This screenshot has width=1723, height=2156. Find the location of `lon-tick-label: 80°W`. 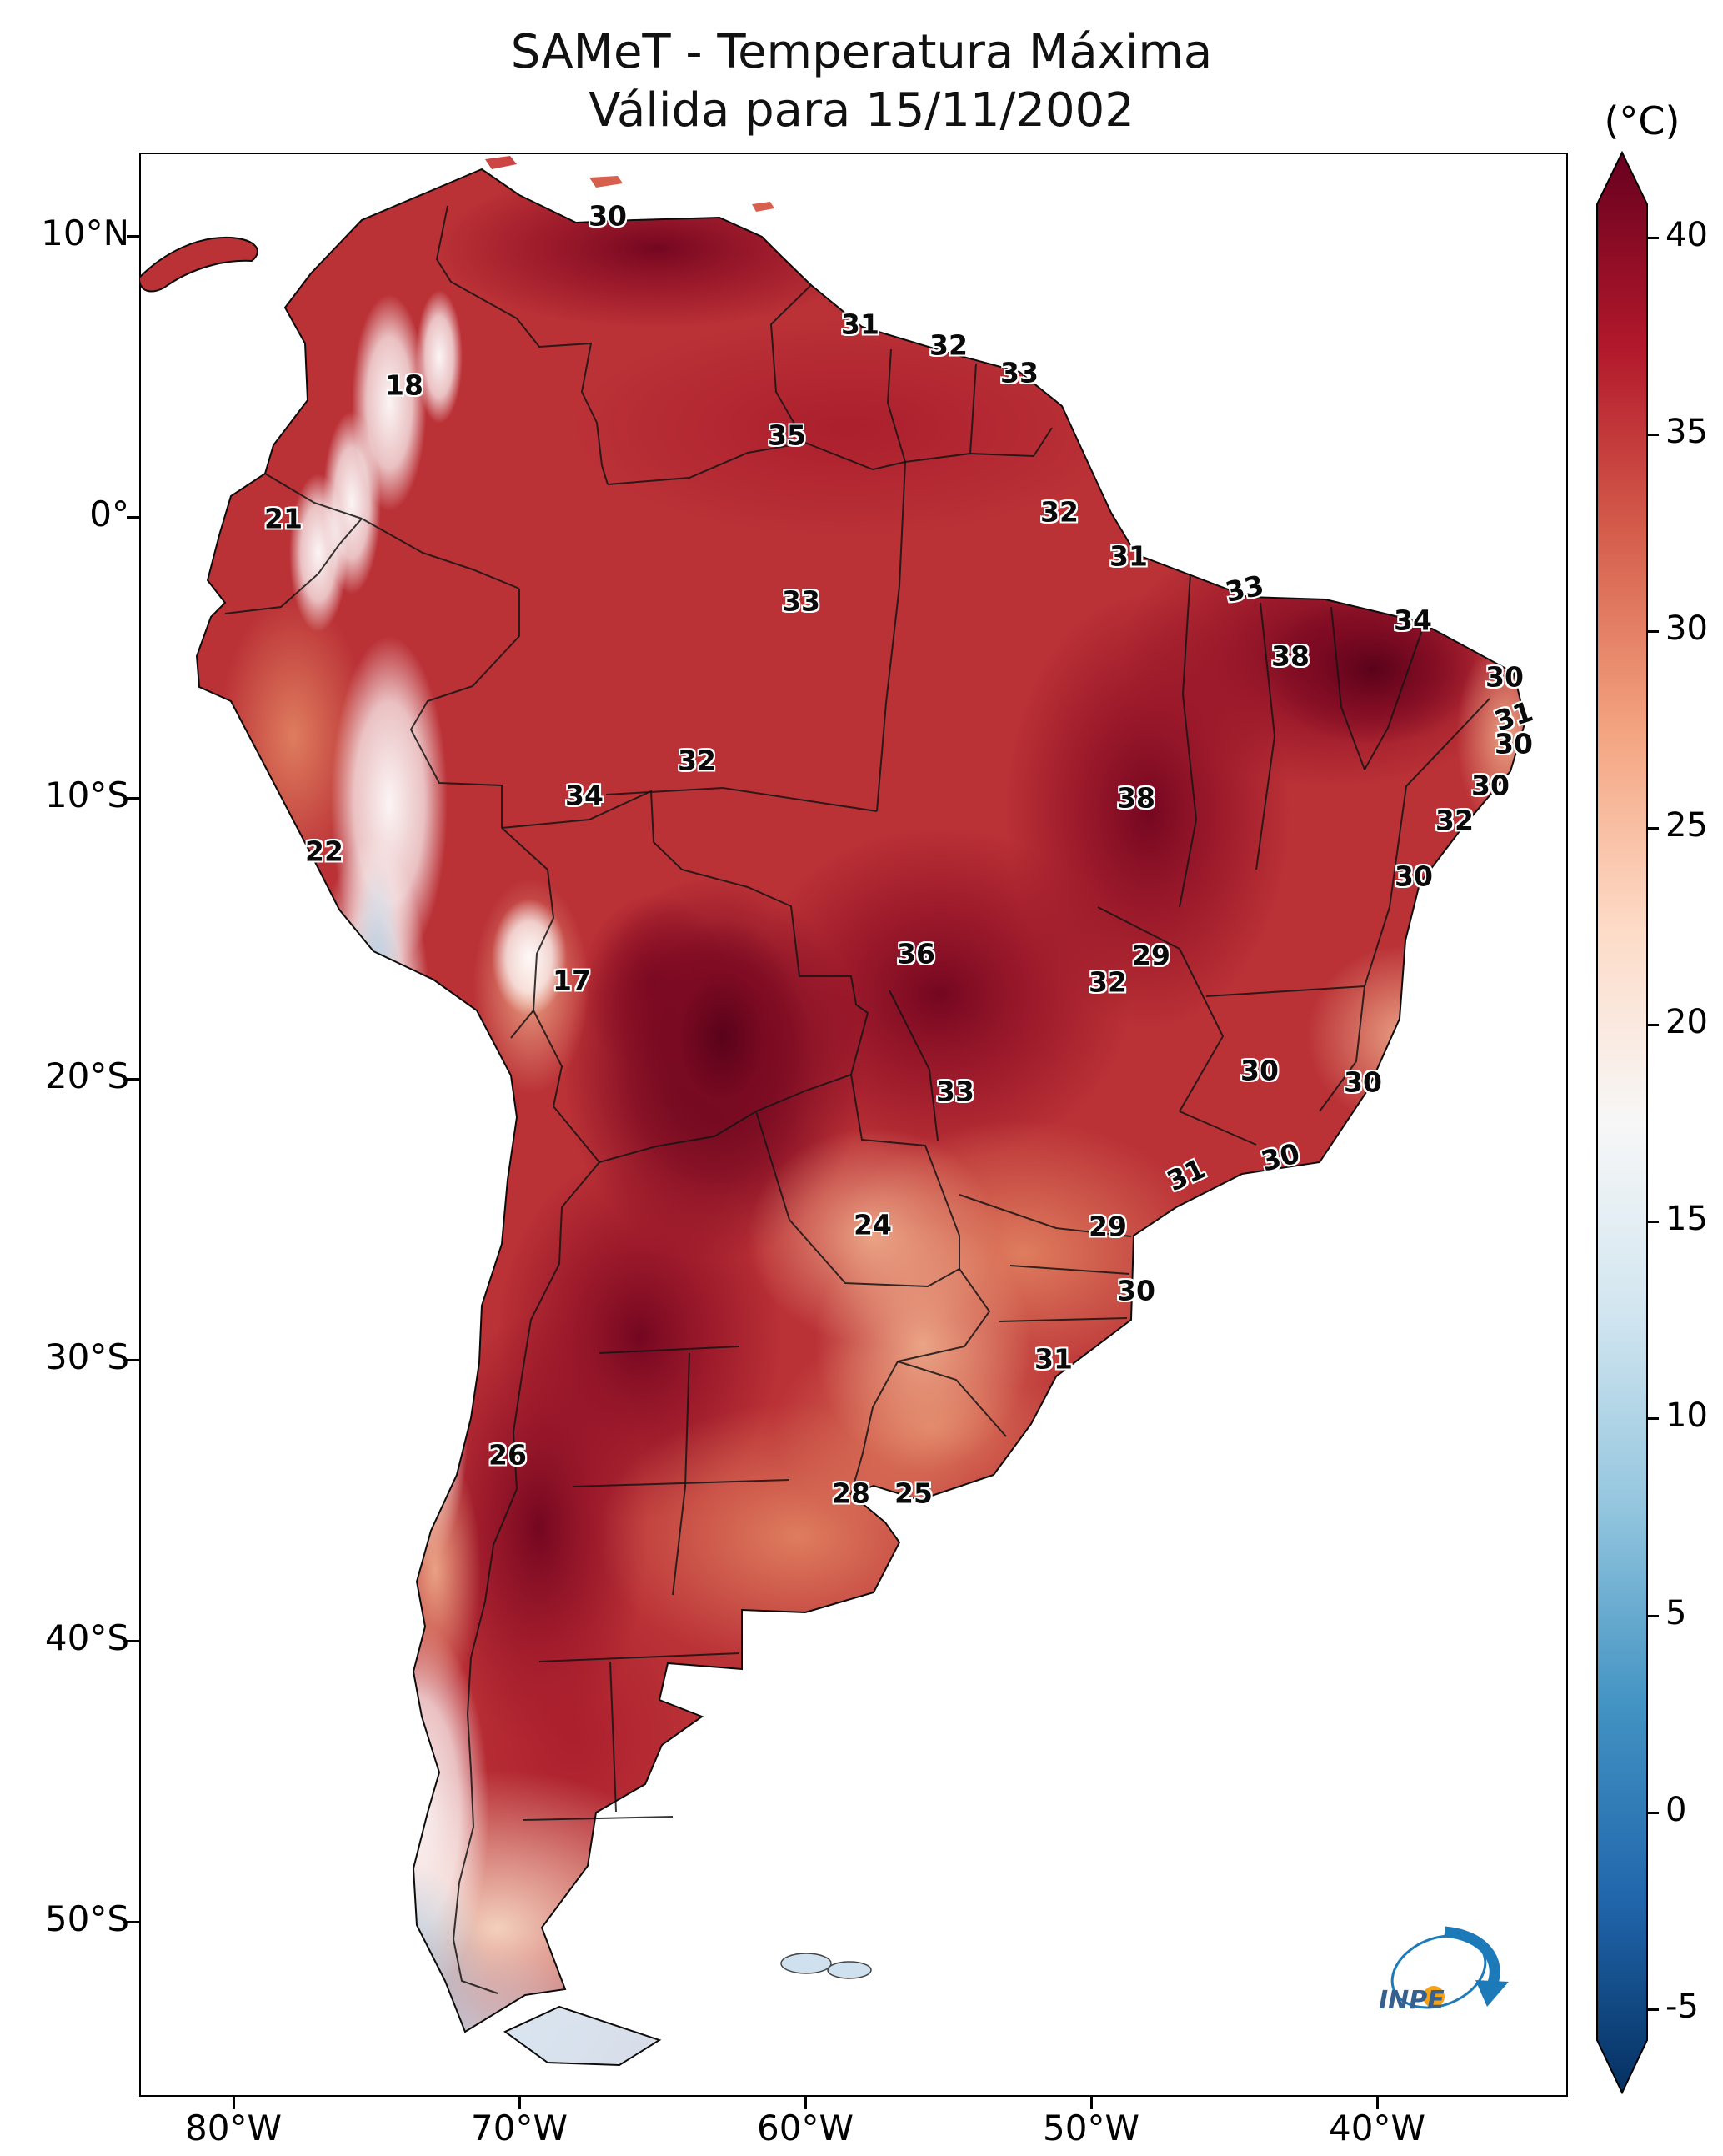

lon-tick-label: 80°W is located at coordinates (233, 2128).